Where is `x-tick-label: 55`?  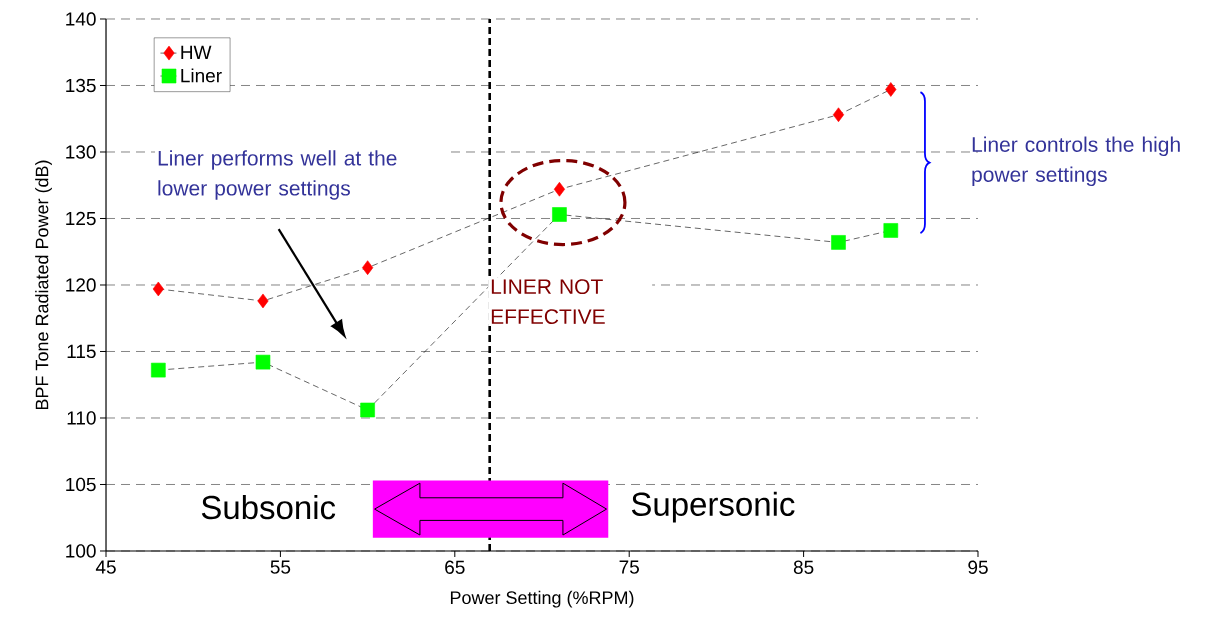
x-tick-label: 55 is located at coordinates (280, 567).